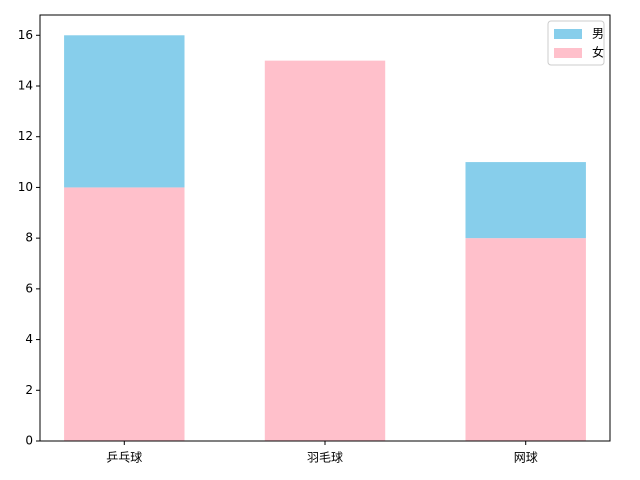  Describe the element at coordinates (29, 390) in the screenshot. I see `y-tick-label: 2` at that location.